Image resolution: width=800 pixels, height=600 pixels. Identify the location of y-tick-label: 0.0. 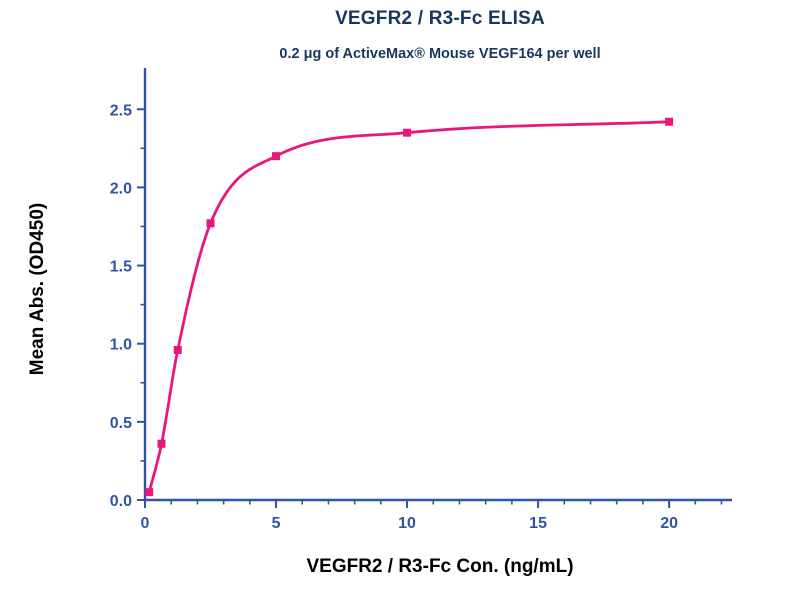
(121, 501).